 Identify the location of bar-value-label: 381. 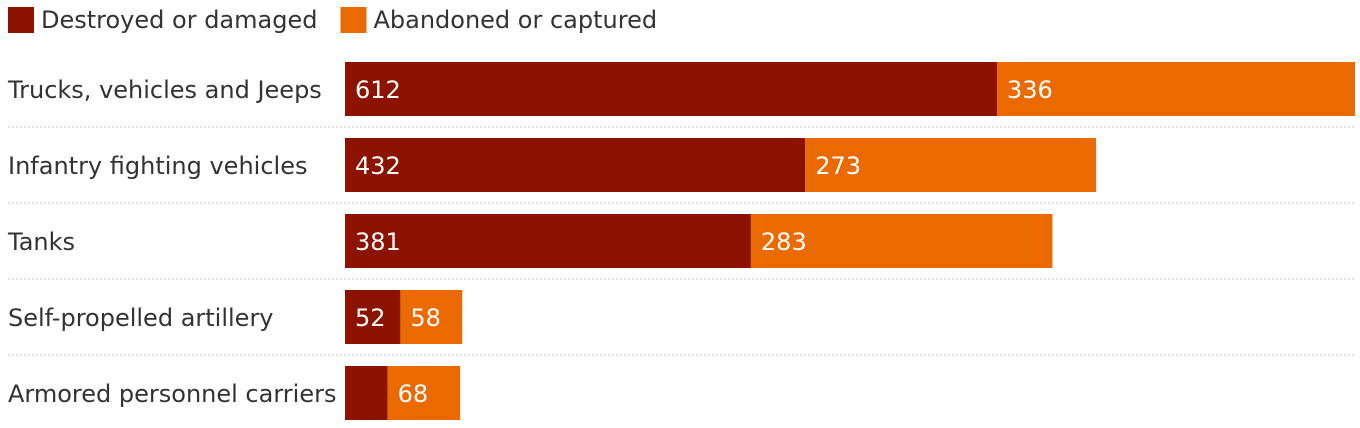
(378, 242).